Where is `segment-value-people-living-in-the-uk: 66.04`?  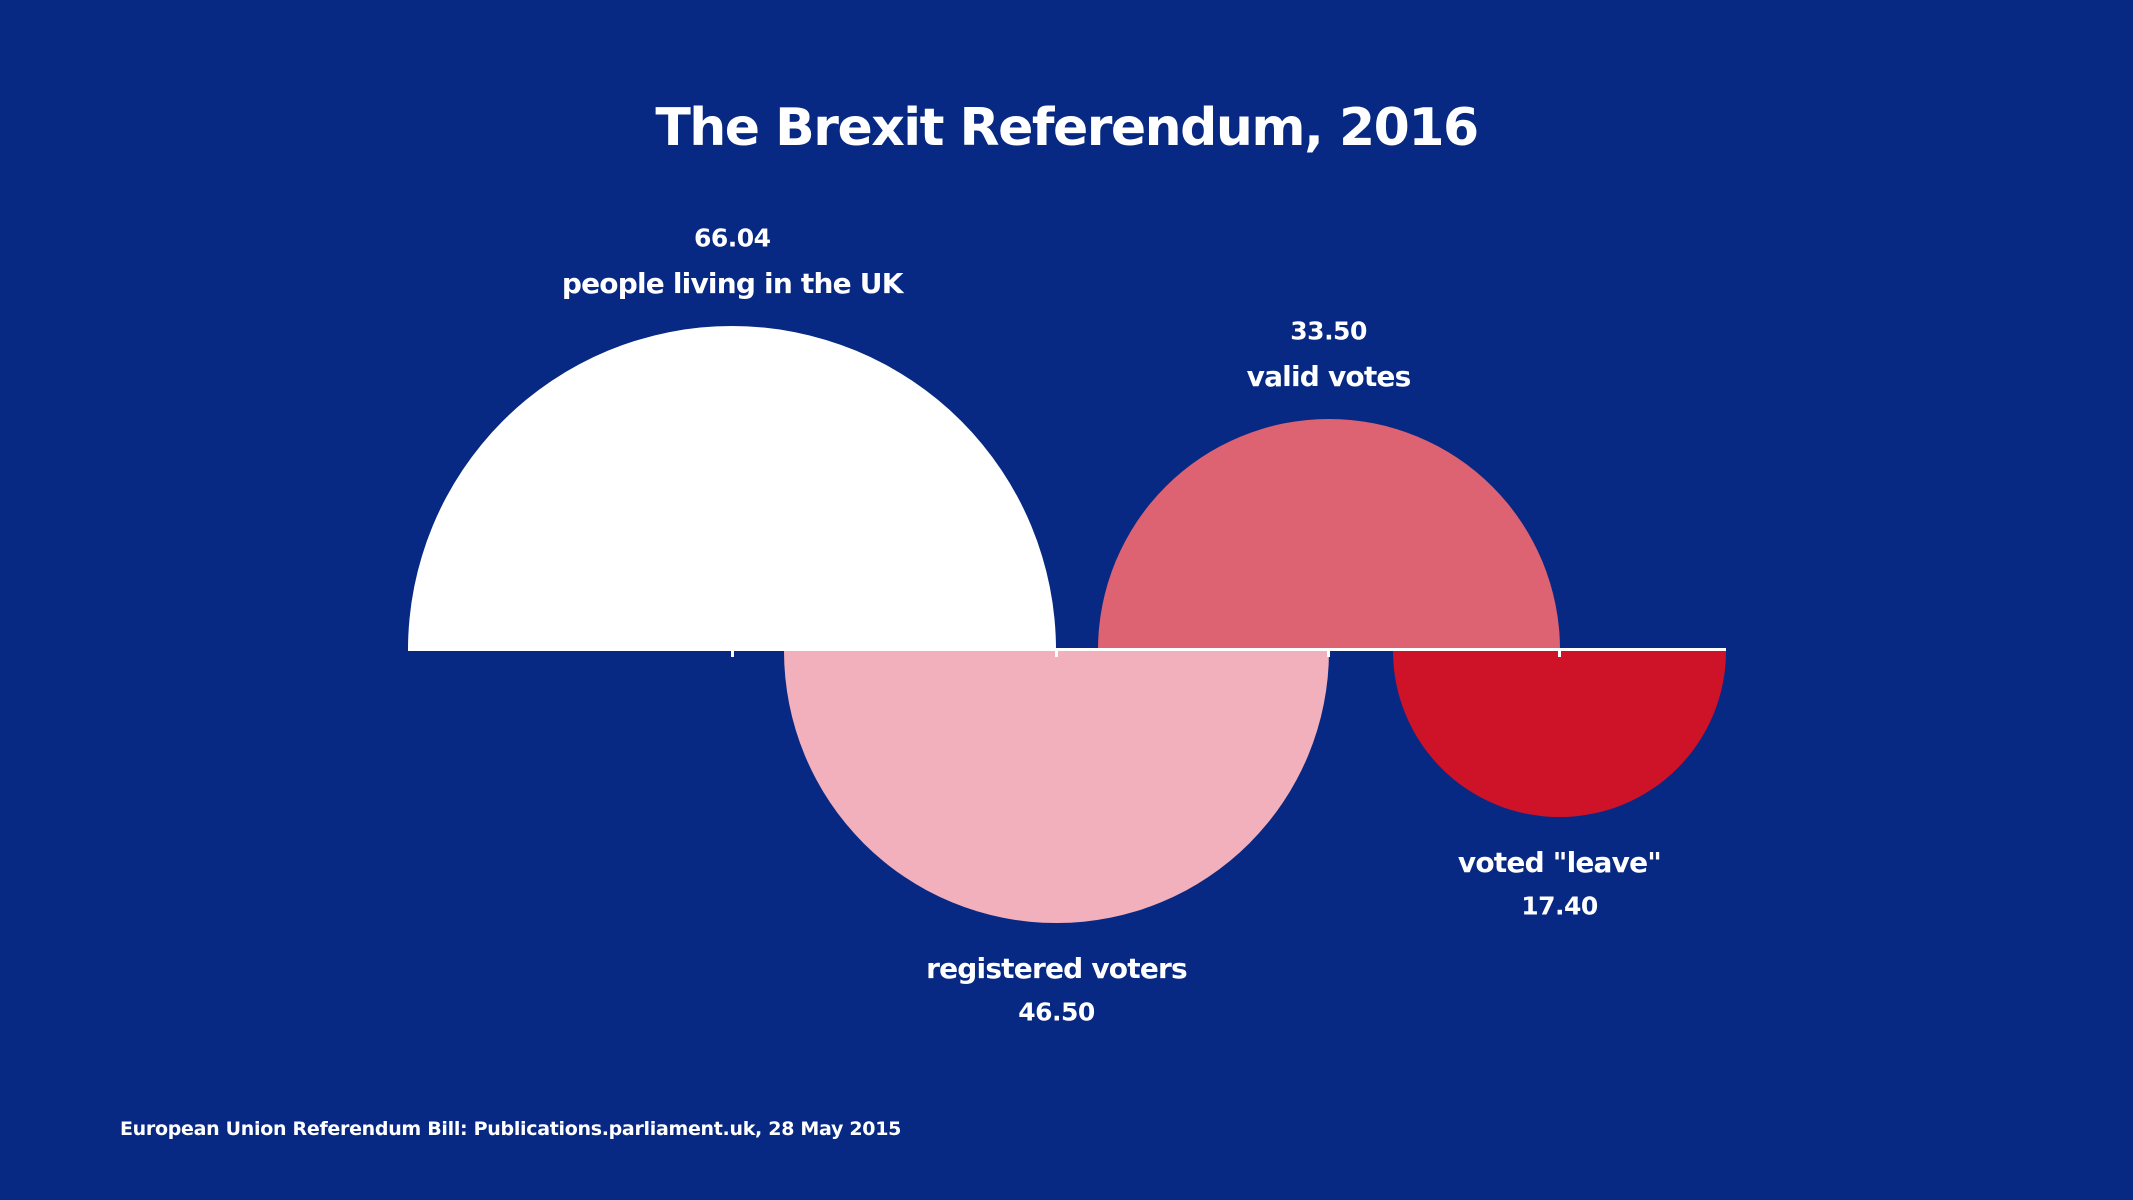
segment-value-people-living-in-the-uk: 66.04 is located at coordinates (732, 238).